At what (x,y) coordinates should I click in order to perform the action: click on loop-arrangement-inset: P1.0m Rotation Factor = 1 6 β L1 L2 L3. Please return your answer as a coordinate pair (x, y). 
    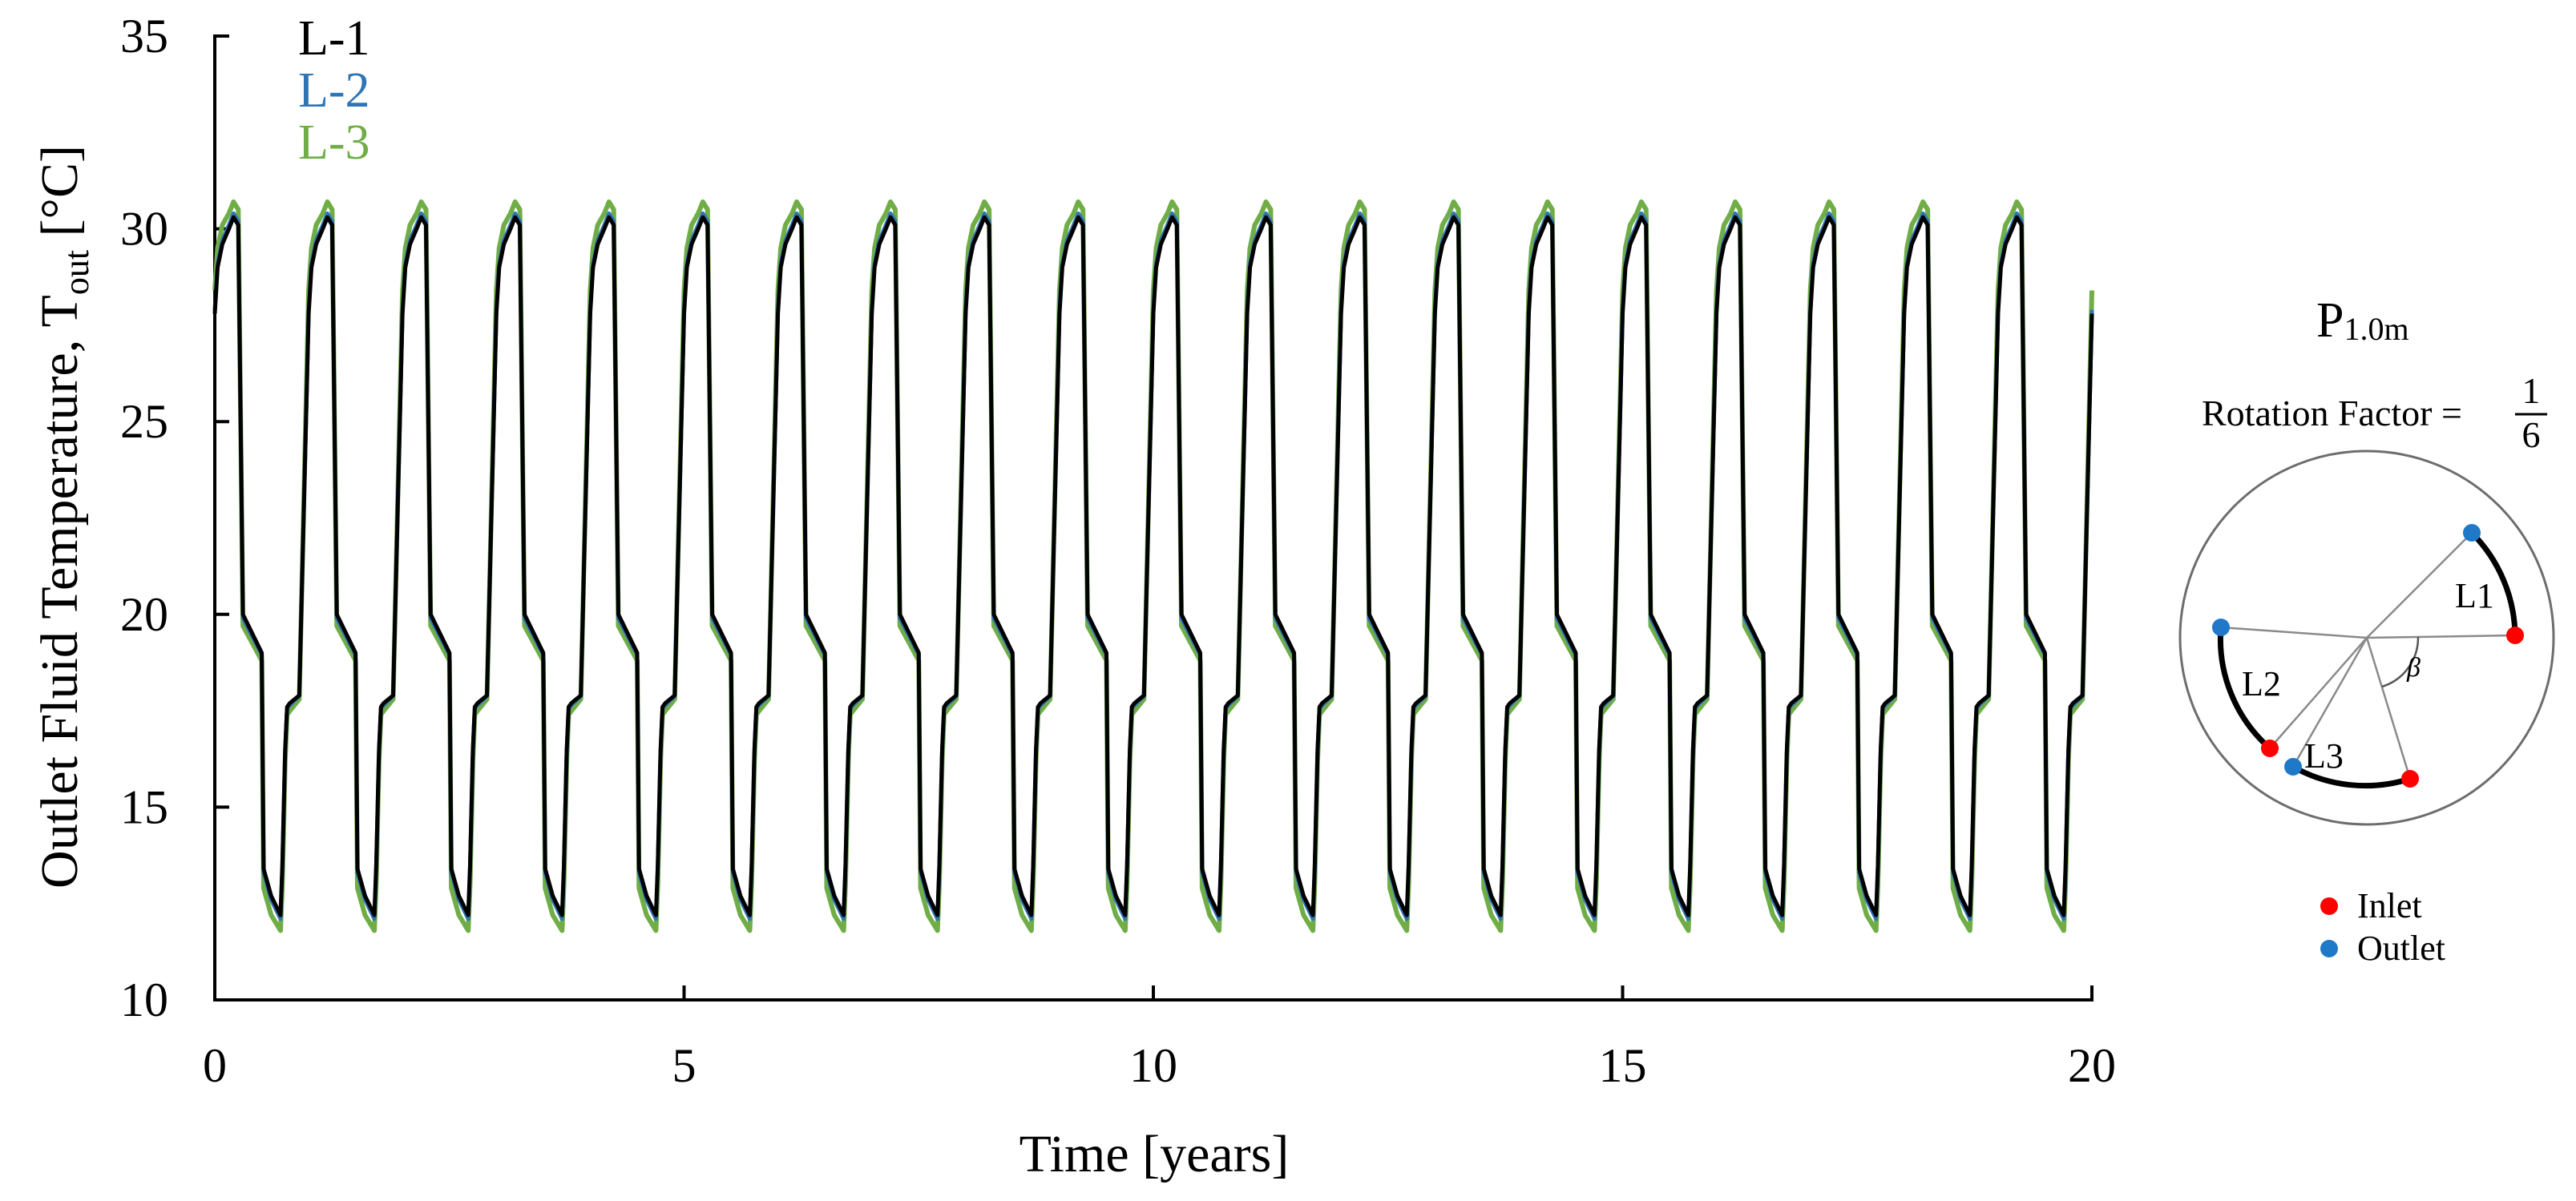
    Looking at the image, I should click on (2366, 630).